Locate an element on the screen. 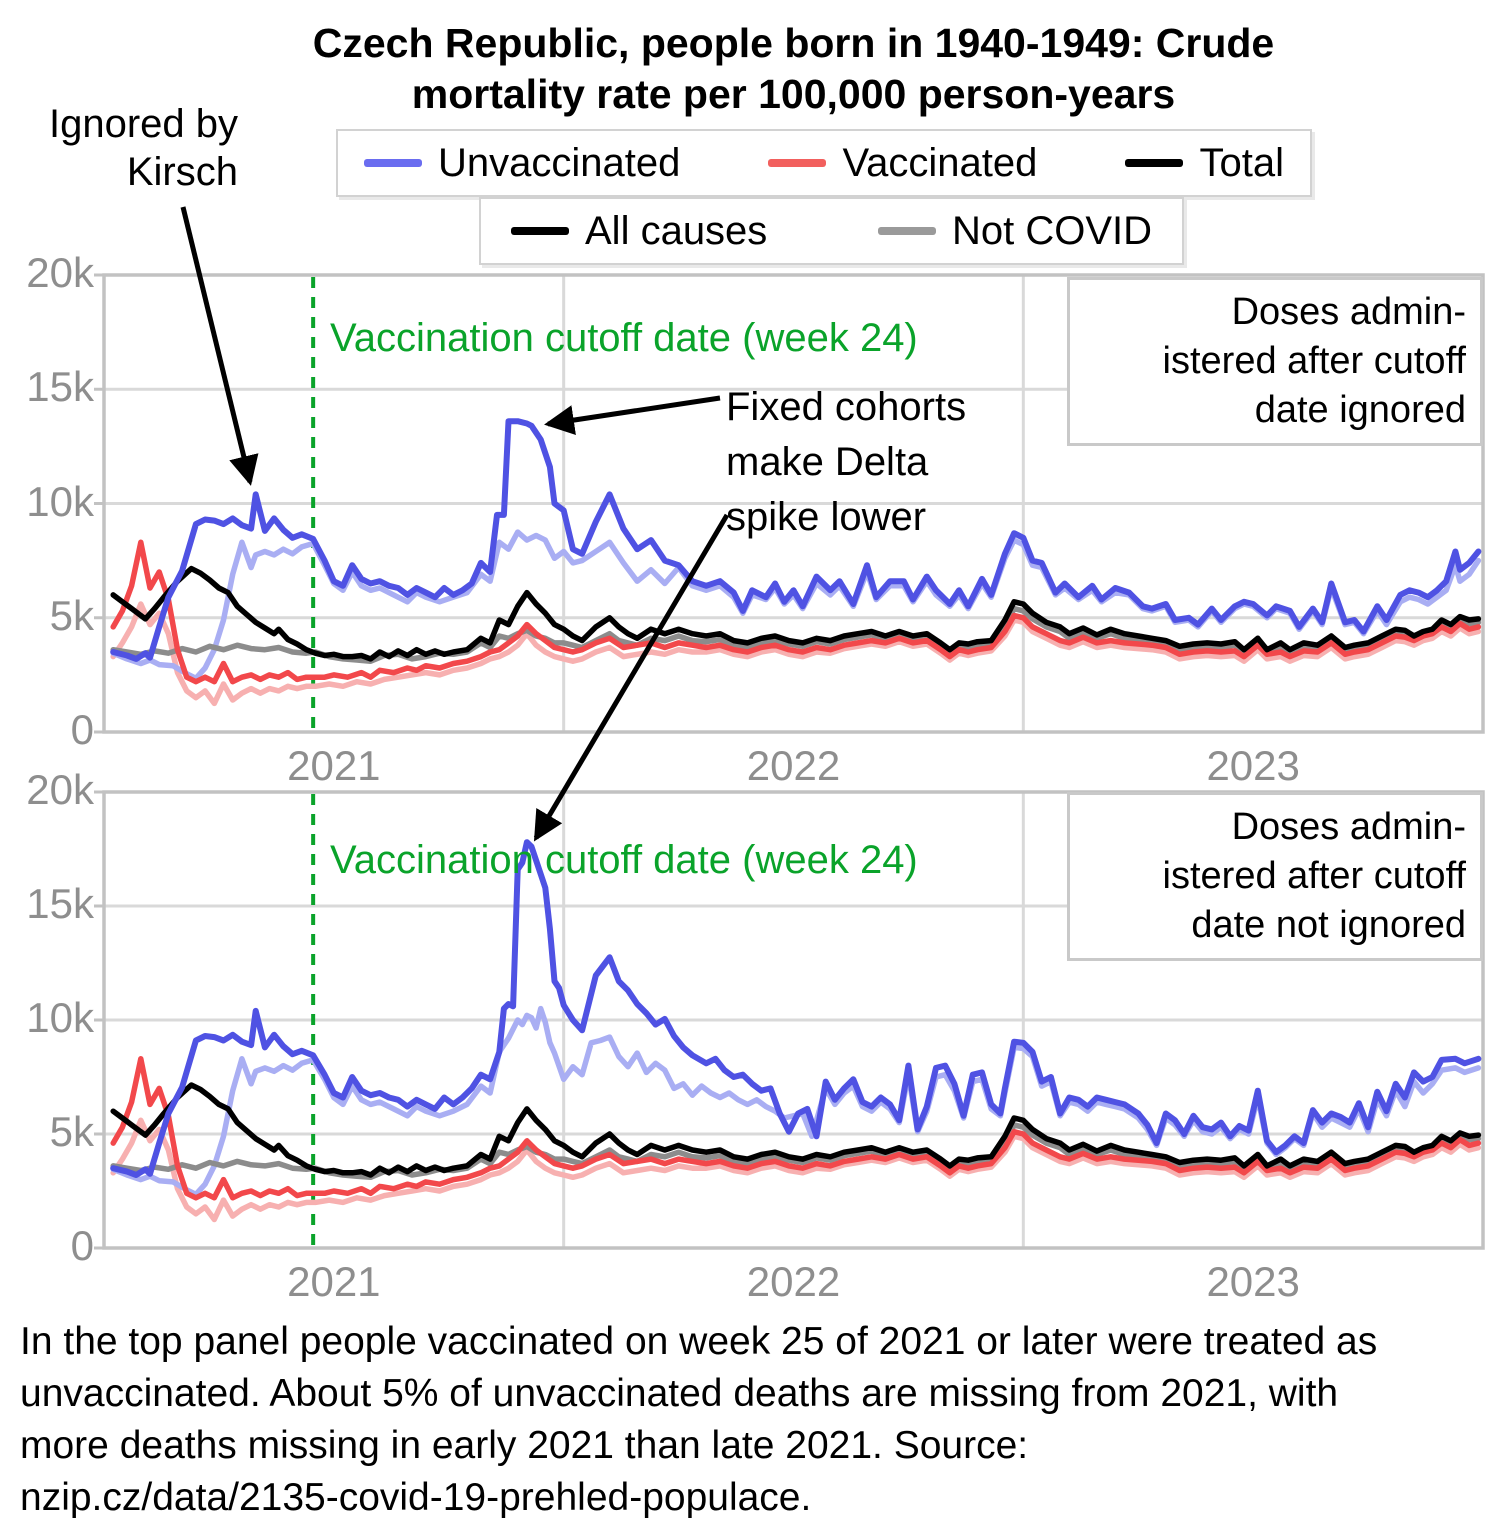 This screenshot has width=1507, height=1521. legend-item-unvaccinated: Unvaccinated is located at coordinates (522, 163).